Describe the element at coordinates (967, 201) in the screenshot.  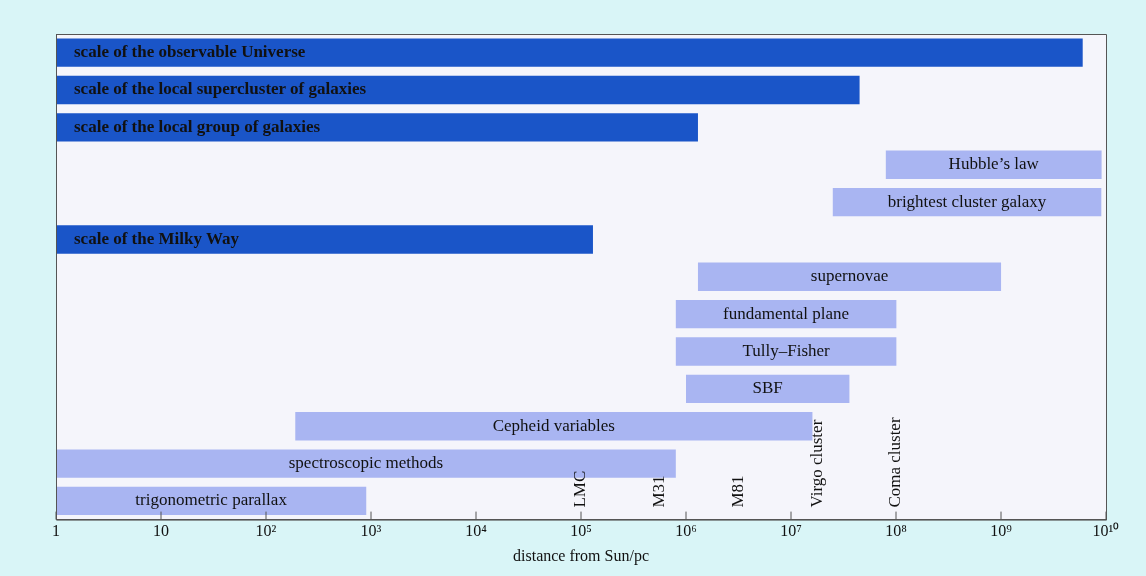
I see `y-tick-label: brightest cluster galaxy` at that location.